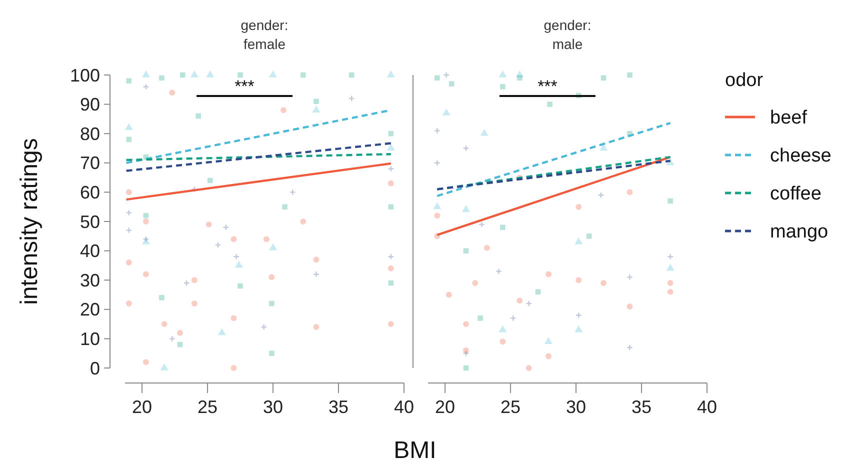 The height and width of the screenshot is (463, 847). I want to click on x-tick-label: 35, so click(338, 407).